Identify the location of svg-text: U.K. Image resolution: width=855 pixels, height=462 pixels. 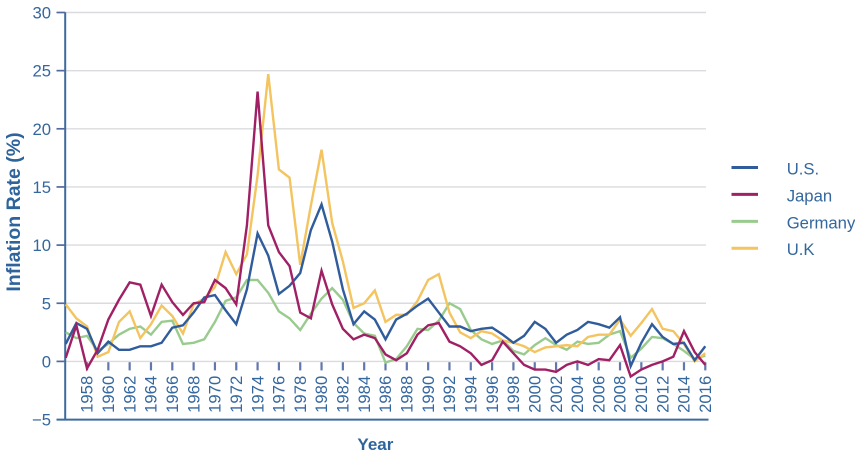
(801, 249).